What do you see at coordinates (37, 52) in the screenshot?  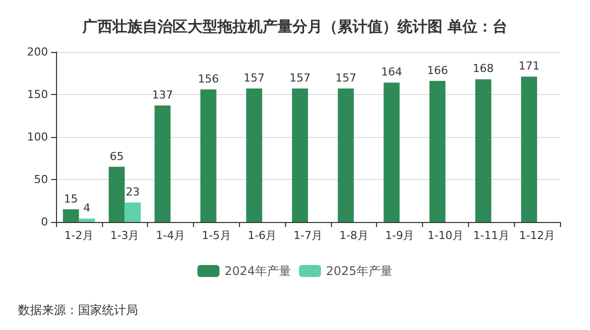 I see `y-tick-label: 200` at bounding box center [37, 52].